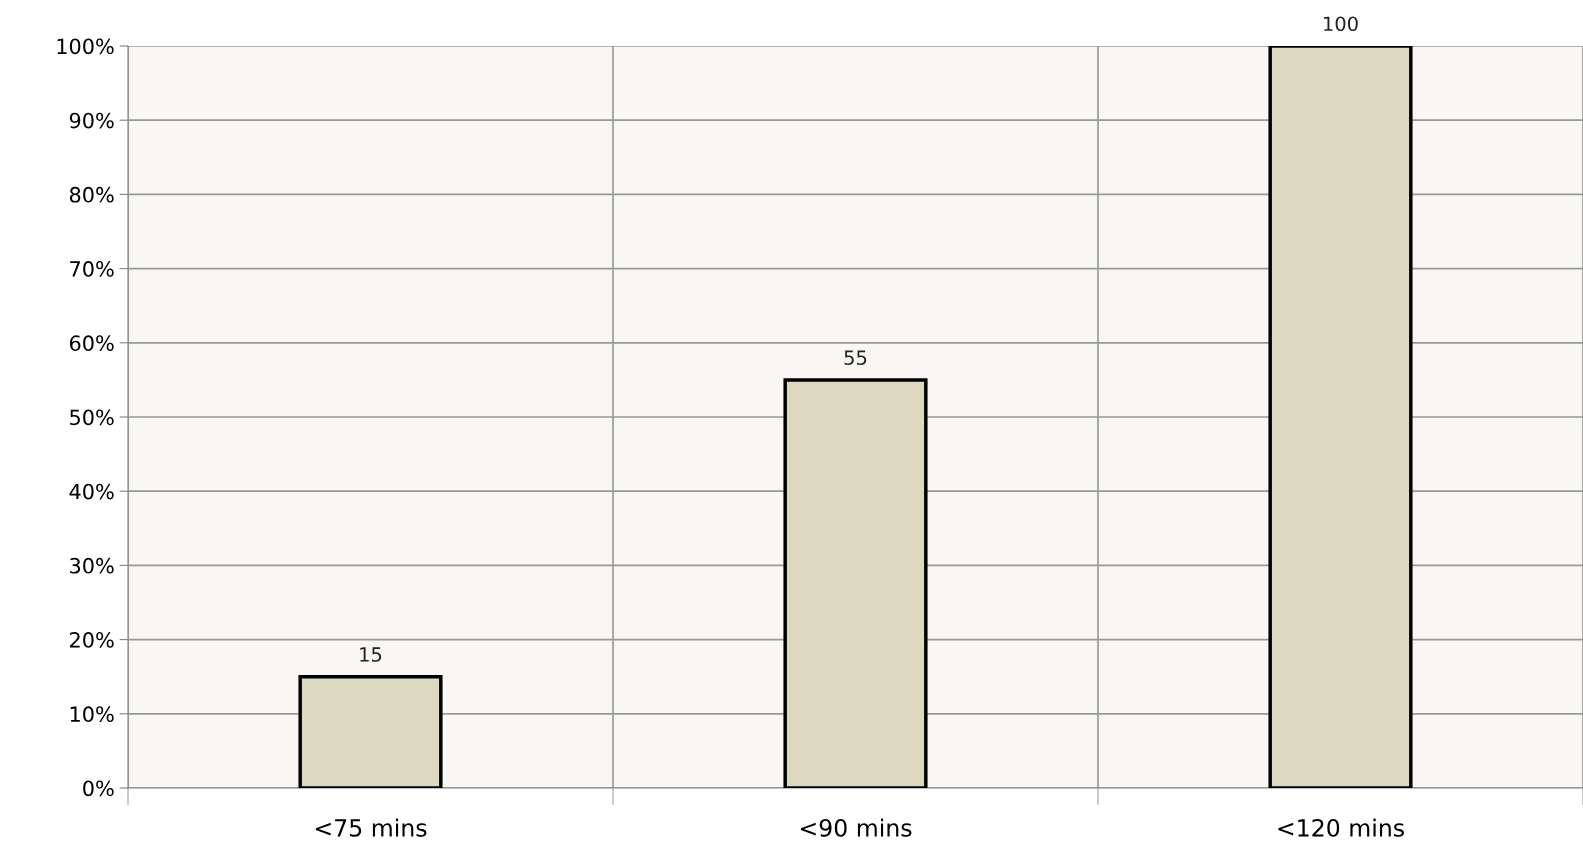  What do you see at coordinates (92, 640) in the screenshot?
I see `y-tick-label: 20%` at bounding box center [92, 640].